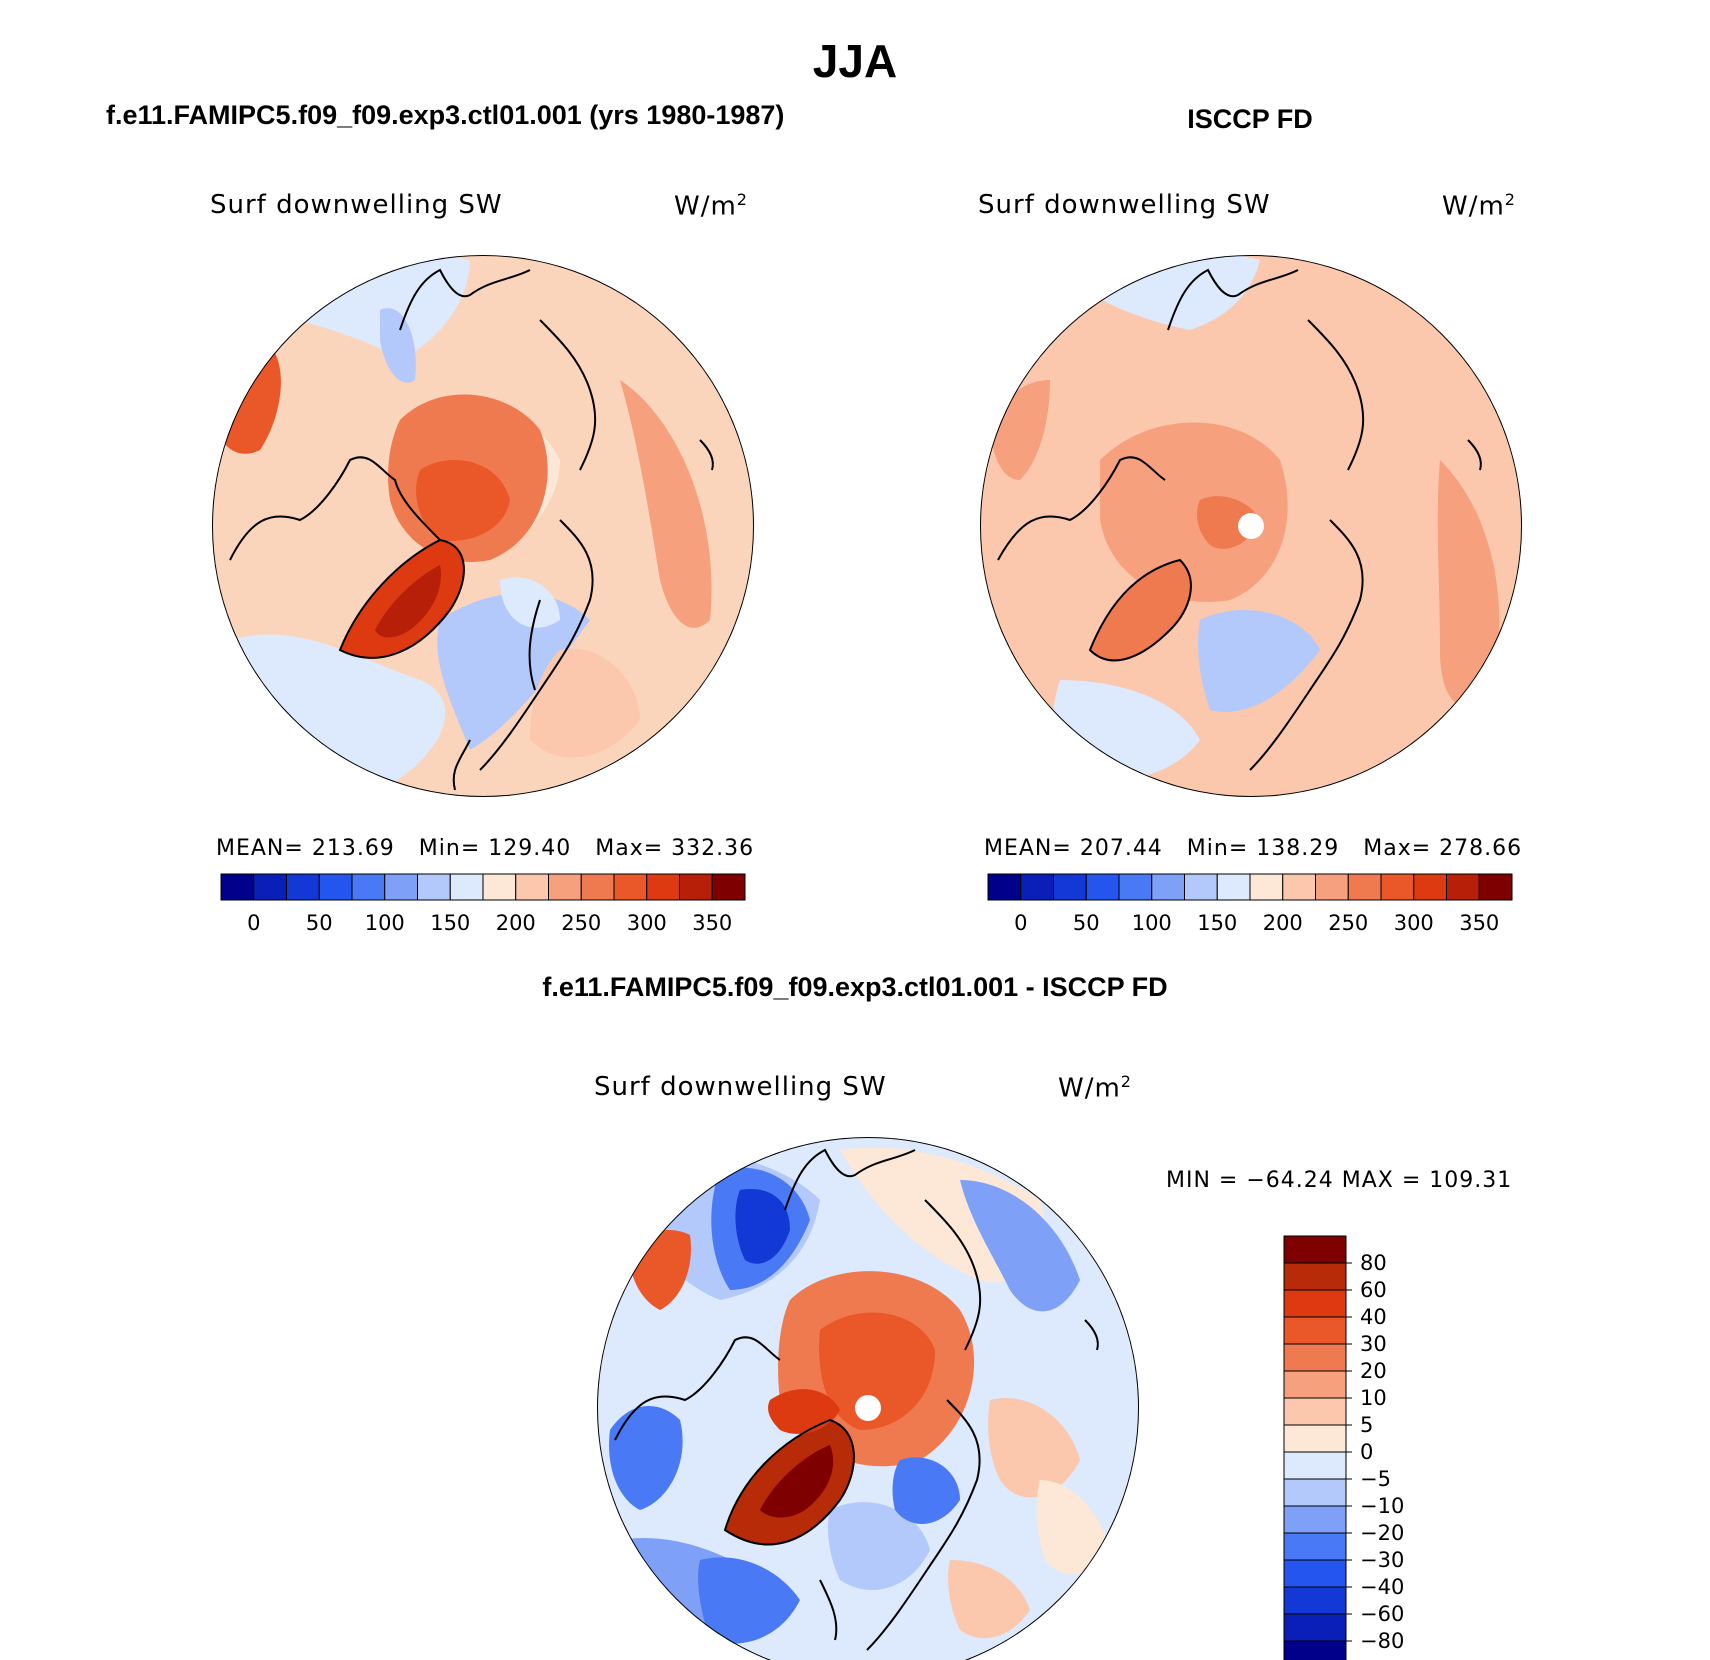 This screenshot has width=1710, height=1660. What do you see at coordinates (1373, 1290) in the screenshot?
I see `diff-colorbar-tick-label: 60` at bounding box center [1373, 1290].